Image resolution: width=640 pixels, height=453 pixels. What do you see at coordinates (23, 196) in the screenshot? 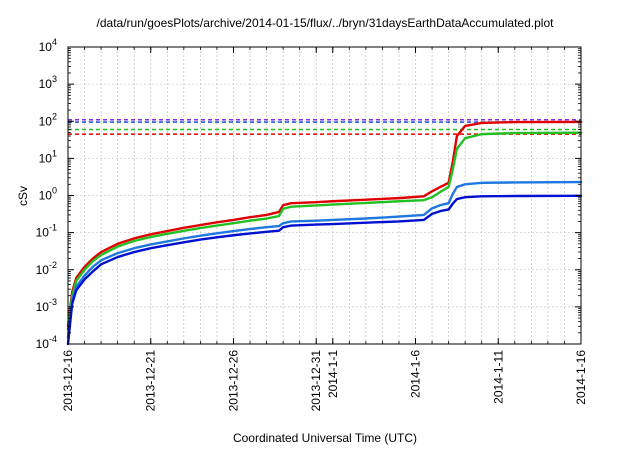
I see `y-axis-label: cSv` at bounding box center [23, 196].